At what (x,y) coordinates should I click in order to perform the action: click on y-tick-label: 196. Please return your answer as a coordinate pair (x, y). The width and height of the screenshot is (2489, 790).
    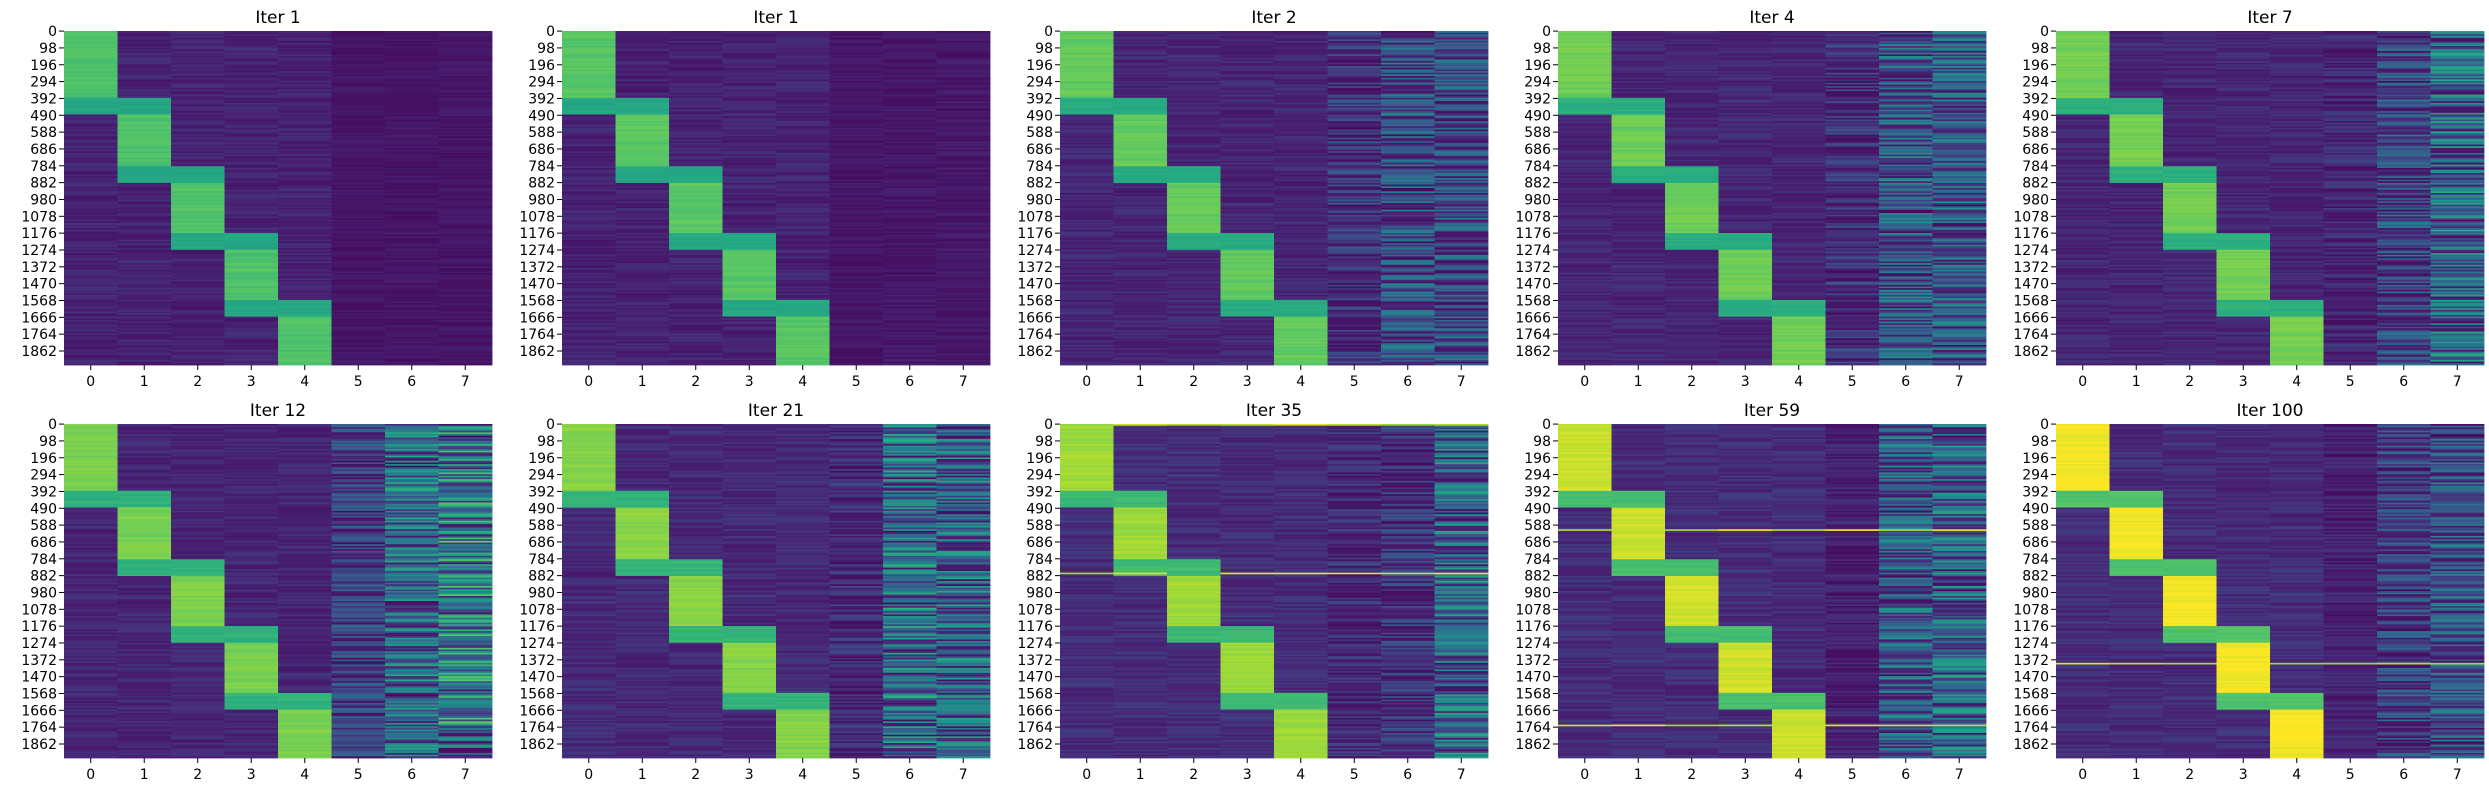
    Looking at the image, I should click on (43, 66).